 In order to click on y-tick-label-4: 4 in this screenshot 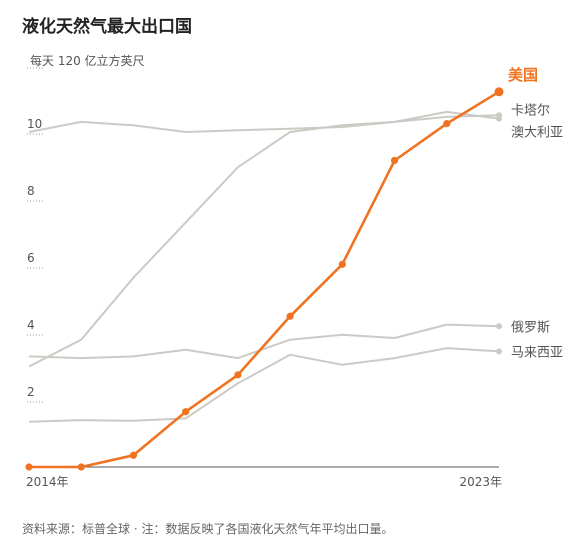, I will do `click(31, 325)`.